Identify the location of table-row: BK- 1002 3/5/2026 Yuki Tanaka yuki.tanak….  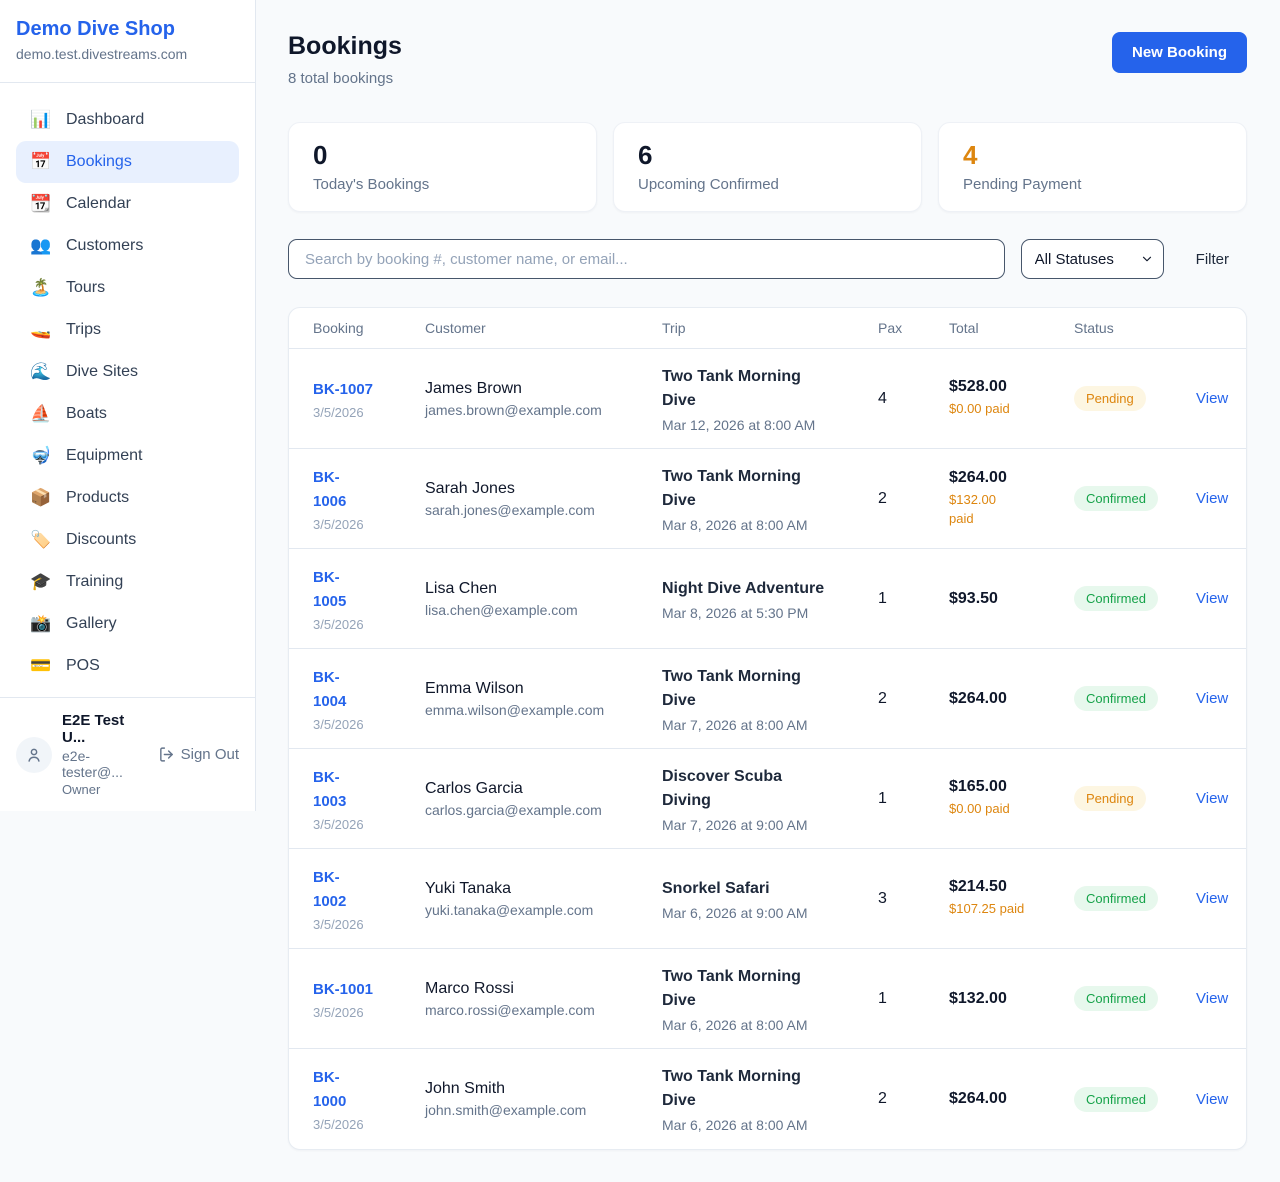
(767, 899).